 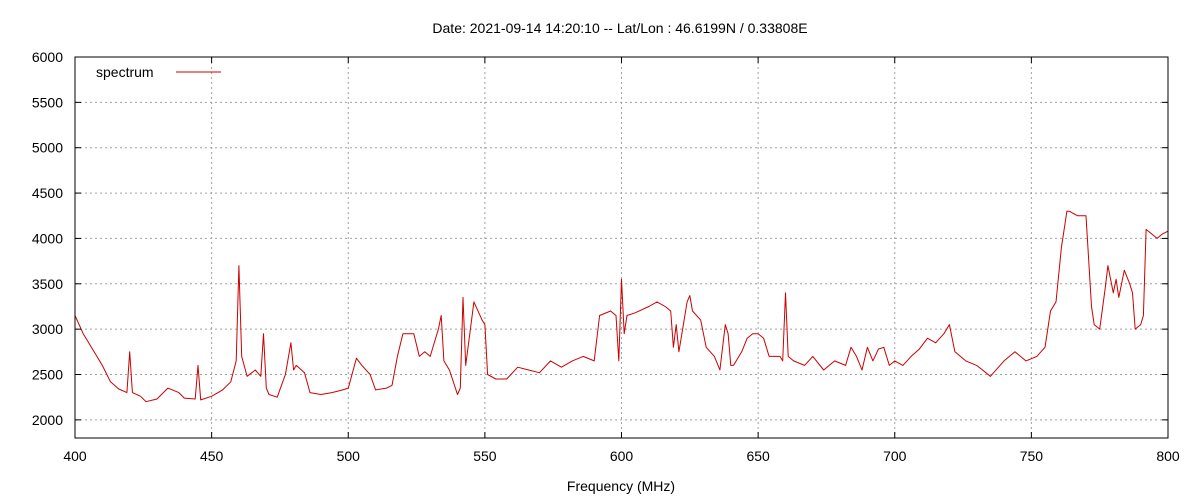 I want to click on y-tick-label: 4000, so click(x=47, y=238).